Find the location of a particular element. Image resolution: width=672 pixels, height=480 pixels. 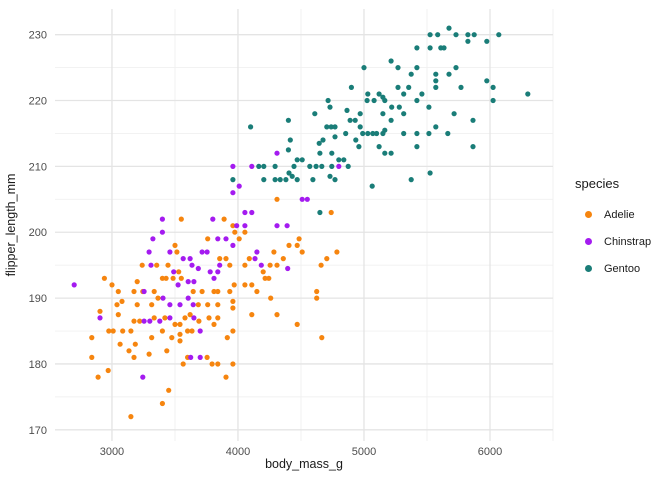

y-axis-tick-labels: 170 180 190 200 210 220 230 is located at coordinates (38, 233).